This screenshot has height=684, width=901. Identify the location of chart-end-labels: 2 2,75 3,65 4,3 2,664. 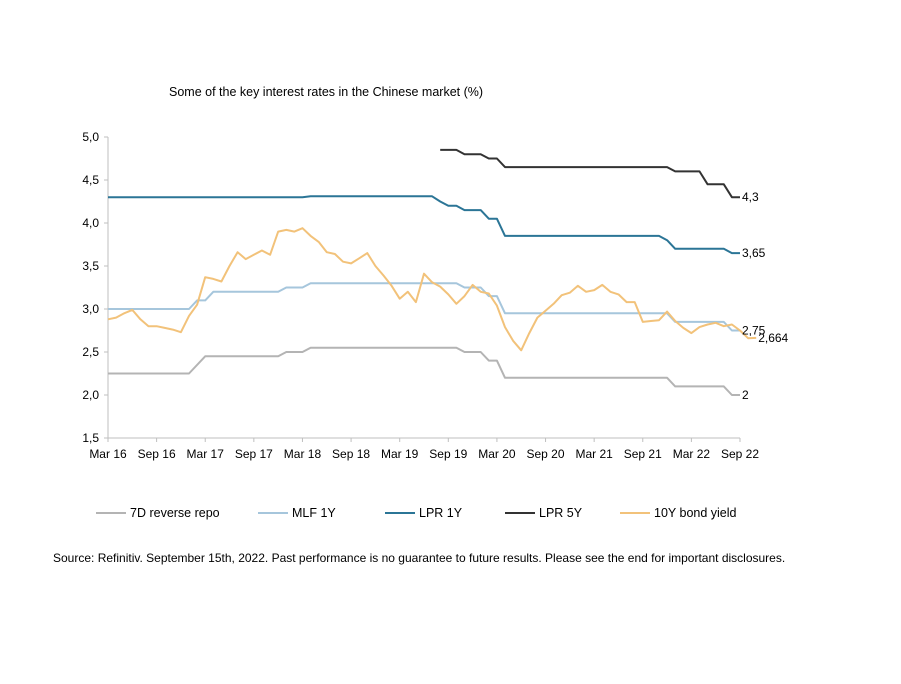
(765, 296).